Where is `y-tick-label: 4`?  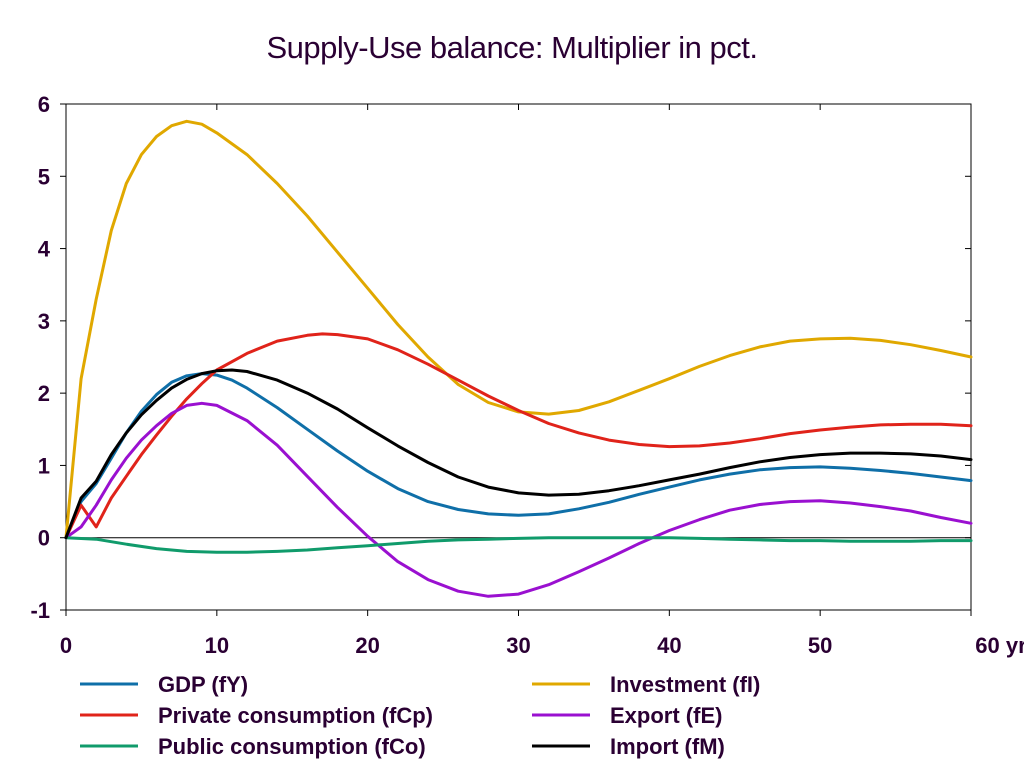
y-tick-label: 4 is located at coordinates (44, 249).